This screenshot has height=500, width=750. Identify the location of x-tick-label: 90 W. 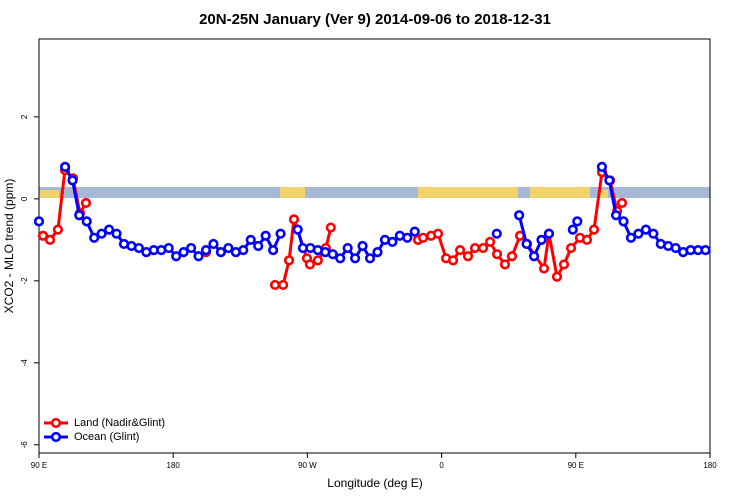
(307, 465).